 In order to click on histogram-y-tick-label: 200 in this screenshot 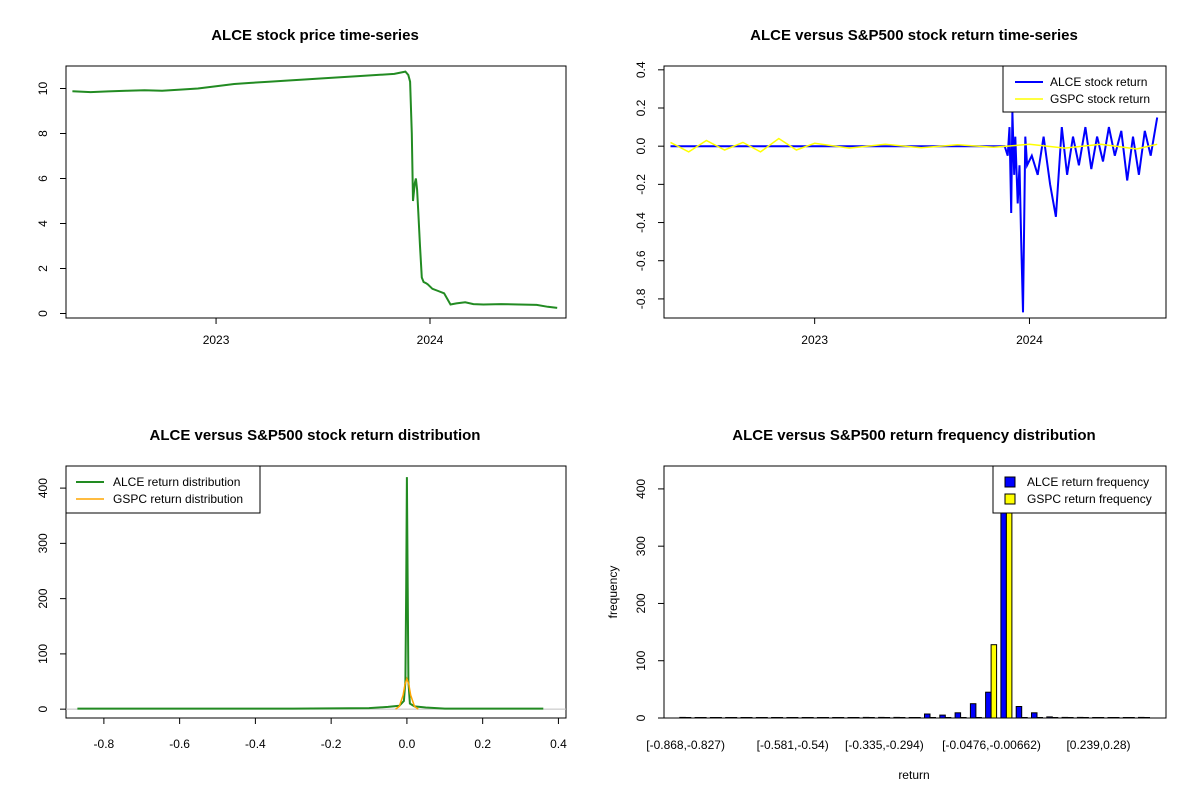, I will do `click(641, 603)`.